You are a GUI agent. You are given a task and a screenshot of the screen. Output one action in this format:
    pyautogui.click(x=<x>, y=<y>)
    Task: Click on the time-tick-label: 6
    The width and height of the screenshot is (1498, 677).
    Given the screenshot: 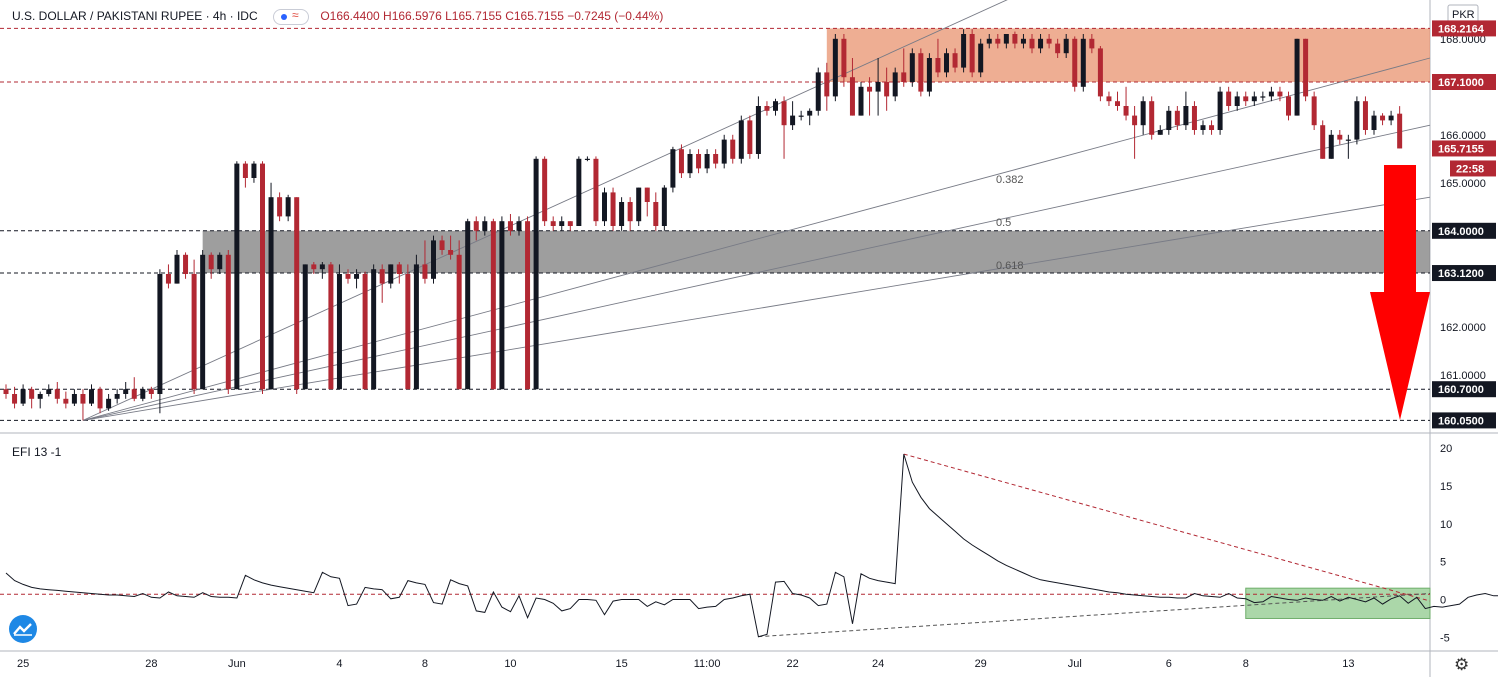 What is the action you would take?
    pyautogui.click(x=1169, y=664)
    